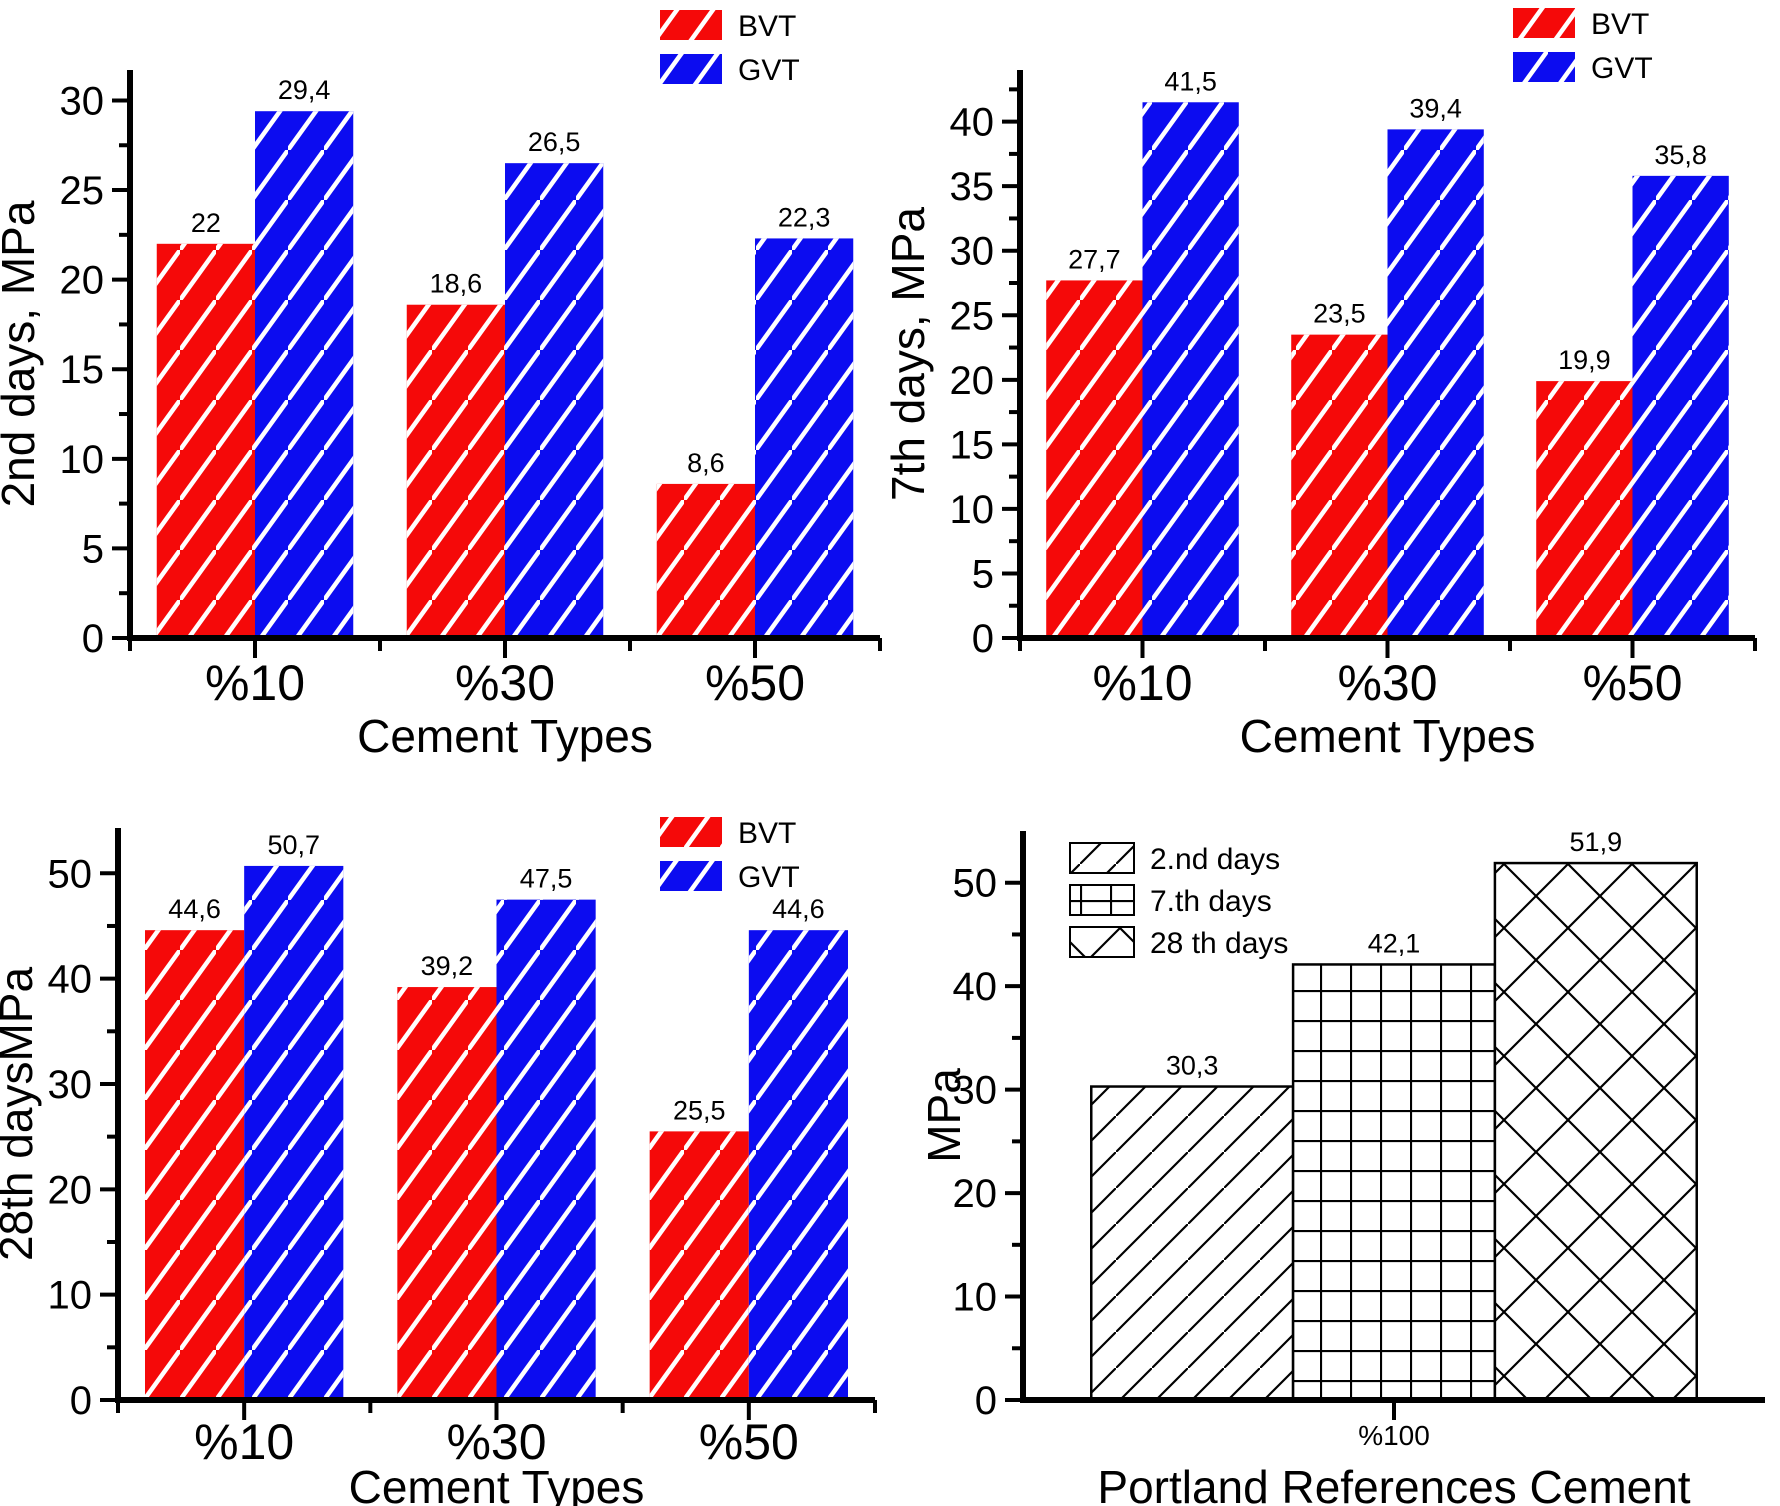 The width and height of the screenshot is (1780, 1506). I want to click on bar-hatch-2.nd days, so click(1192, 1243).